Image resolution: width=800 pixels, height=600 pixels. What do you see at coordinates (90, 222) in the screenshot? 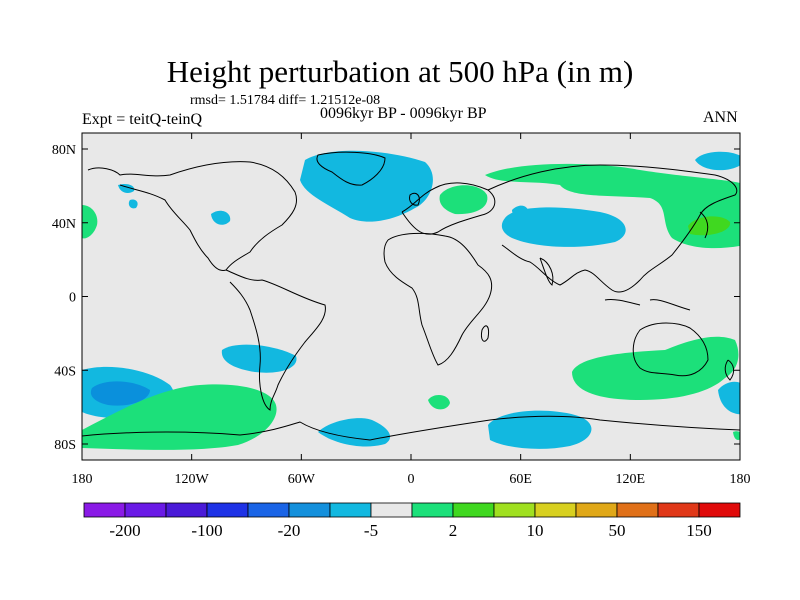
I see `contour-dateline-positive` at bounding box center [90, 222].